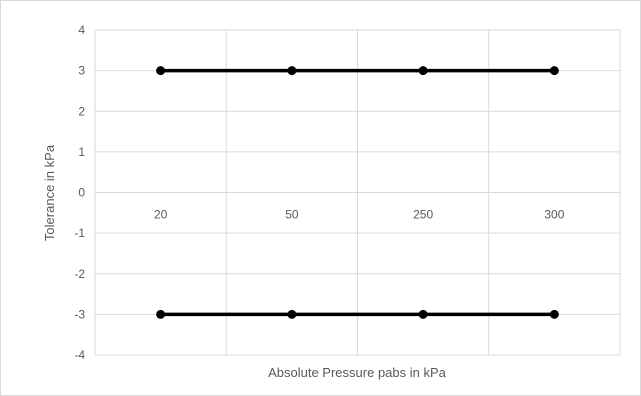  What do you see at coordinates (554, 215) in the screenshot?
I see `x-category-label: 300` at bounding box center [554, 215].